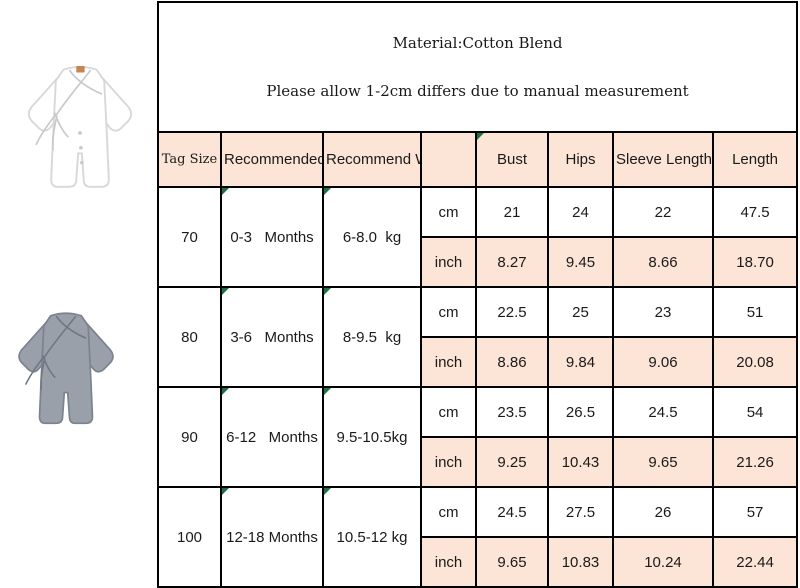  I want to click on hips-inch-cell: 10.43, so click(580, 462).